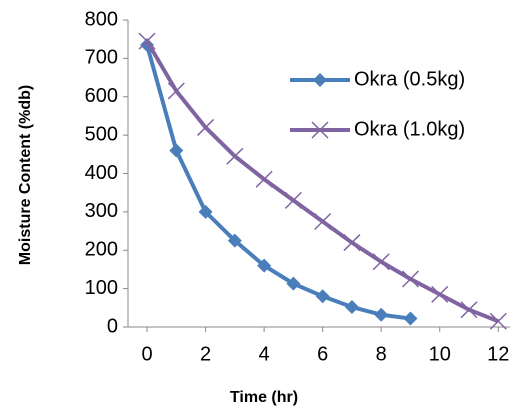 This screenshot has width=519, height=412. Describe the element at coordinates (264, 354) in the screenshot. I see `x-tick-label: 4` at that location.